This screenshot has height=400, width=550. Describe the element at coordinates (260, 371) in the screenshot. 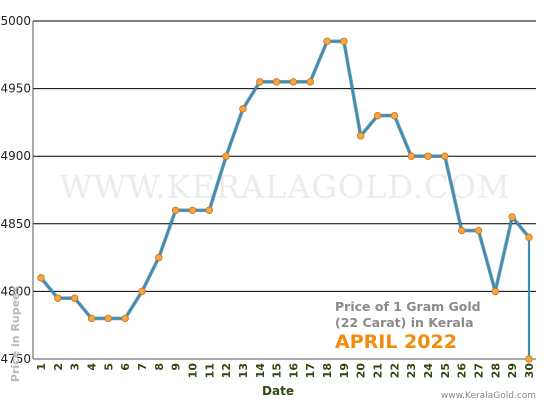

I see `x-tick-label: 14` at that location.